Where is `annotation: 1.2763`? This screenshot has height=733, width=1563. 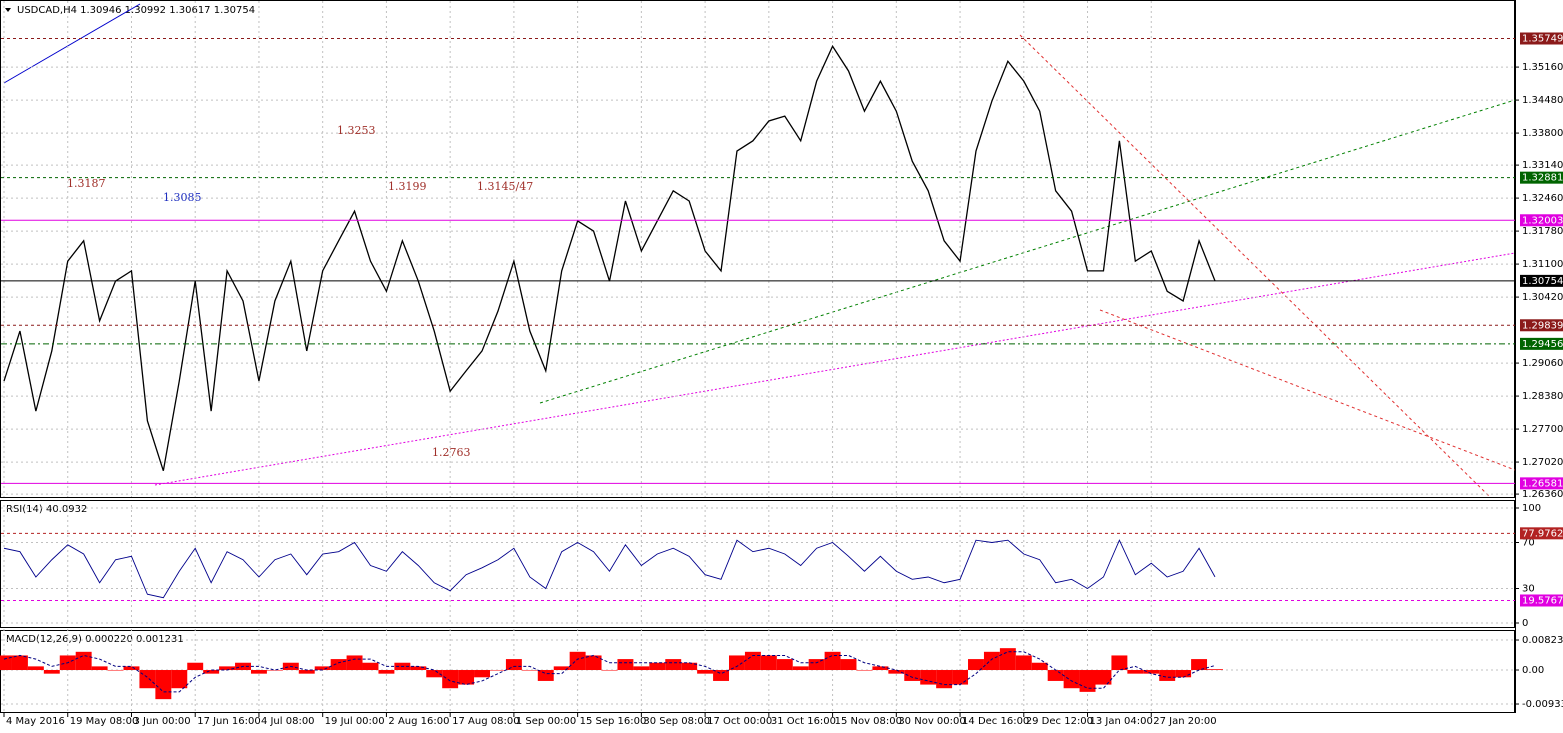 annotation: 1.2763 is located at coordinates (451, 452).